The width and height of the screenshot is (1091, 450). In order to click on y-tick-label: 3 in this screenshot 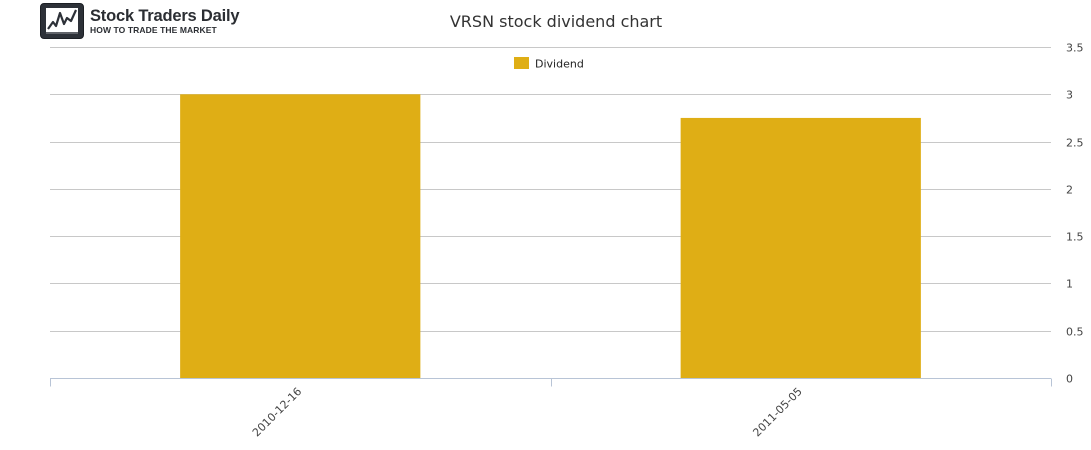, I will do `click(1069, 95)`.